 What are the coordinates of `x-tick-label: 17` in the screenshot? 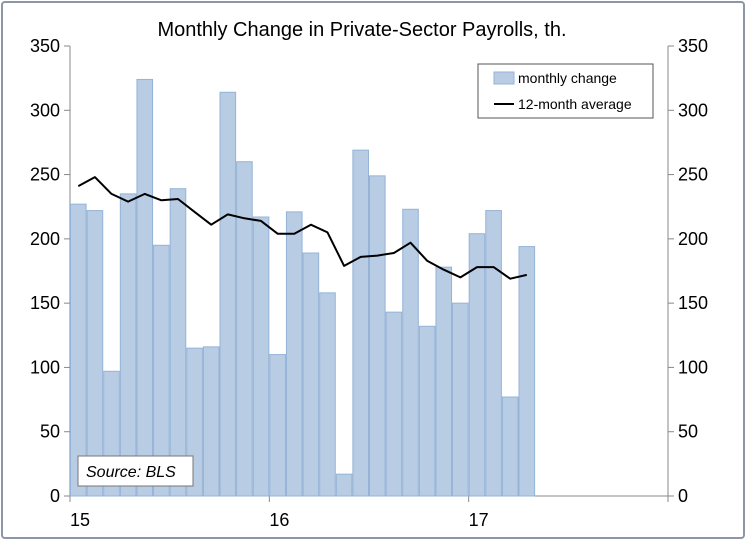 It's located at (479, 520).